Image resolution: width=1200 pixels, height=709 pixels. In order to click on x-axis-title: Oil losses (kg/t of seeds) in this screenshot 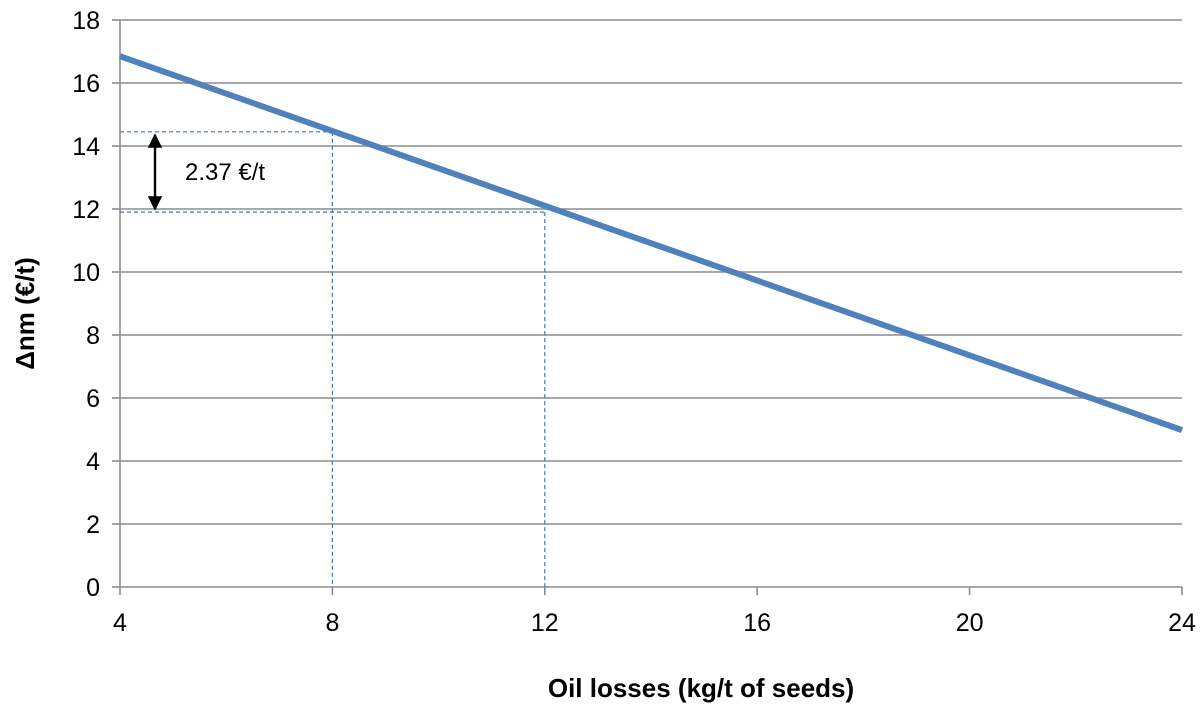, I will do `click(701, 688)`.